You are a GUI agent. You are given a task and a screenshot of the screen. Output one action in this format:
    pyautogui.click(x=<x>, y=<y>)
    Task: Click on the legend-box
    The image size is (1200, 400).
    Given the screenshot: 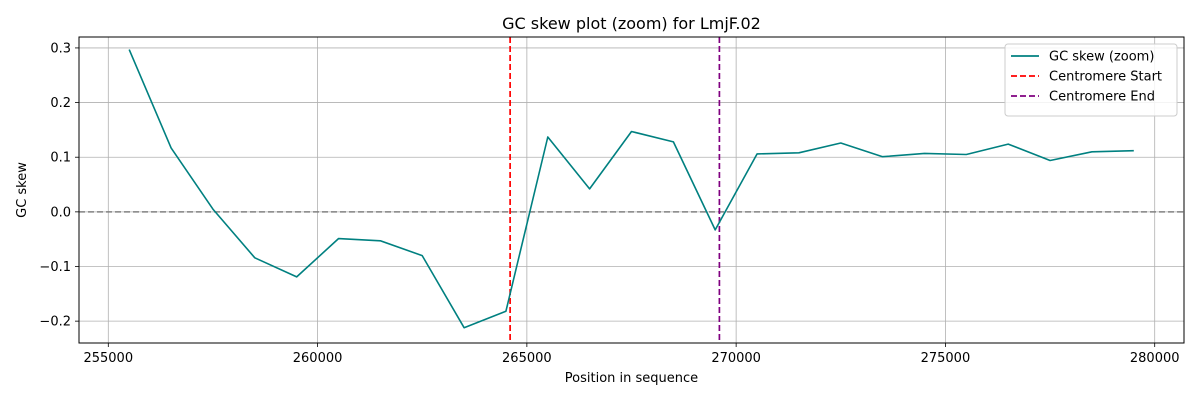 What is the action you would take?
    pyautogui.click(x=1091, y=80)
    